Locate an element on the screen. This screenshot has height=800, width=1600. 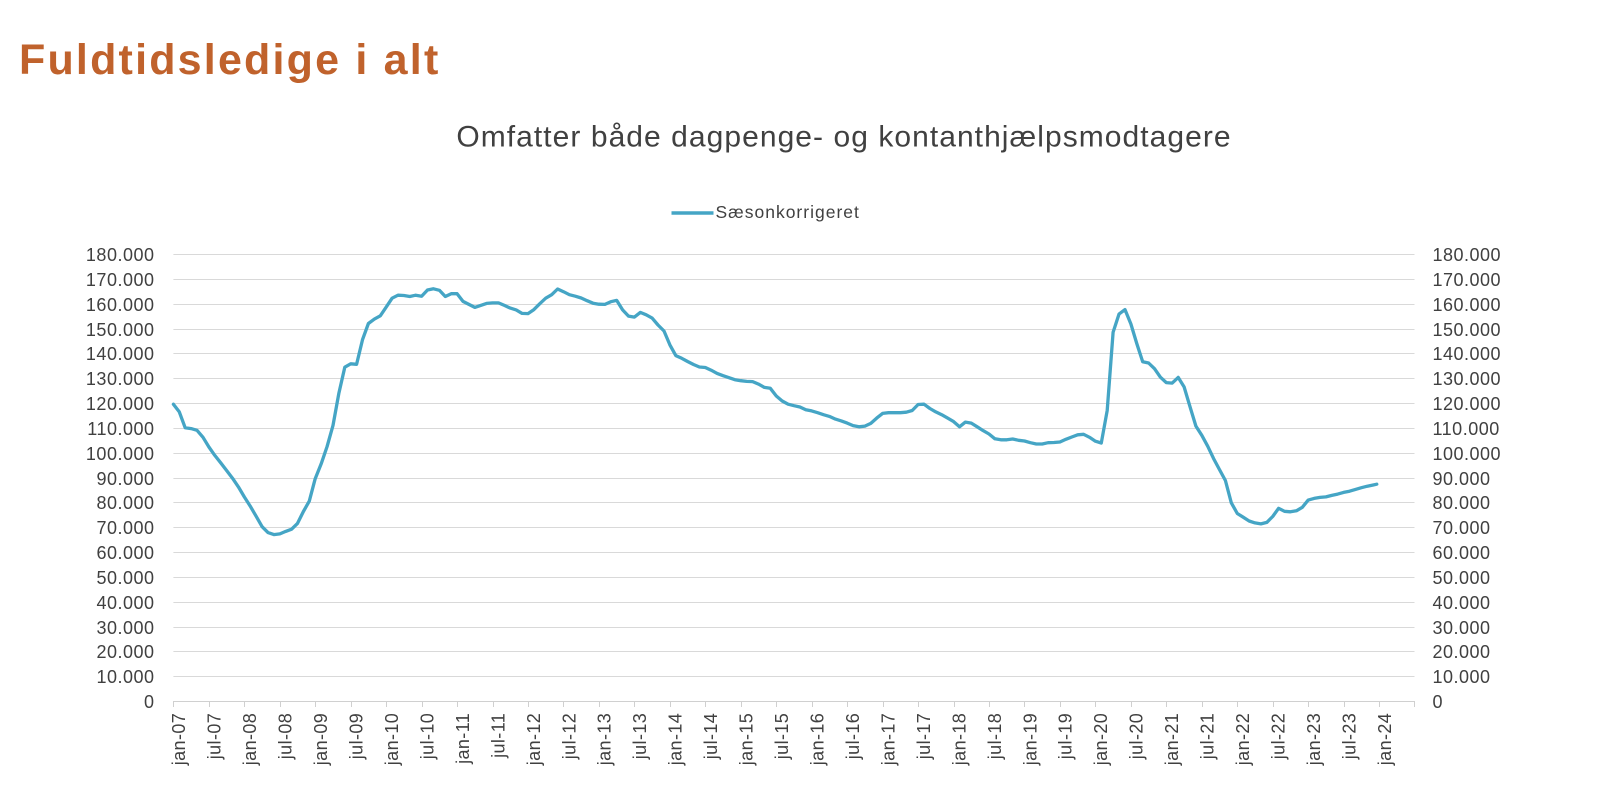
svg-text: jul-09 is located at coordinates (357, 736).